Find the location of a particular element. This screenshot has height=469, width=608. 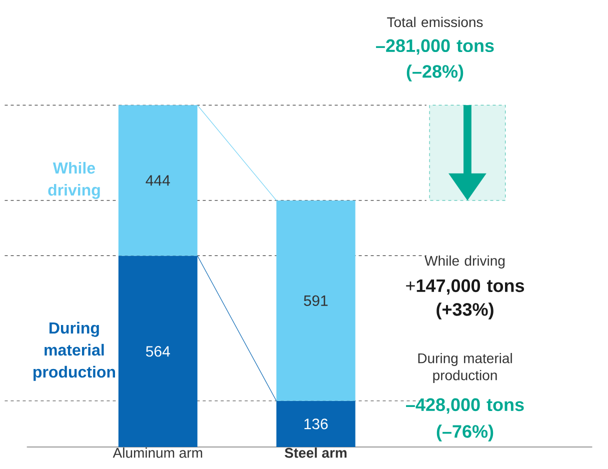

data-label: 444 is located at coordinates (158, 180).